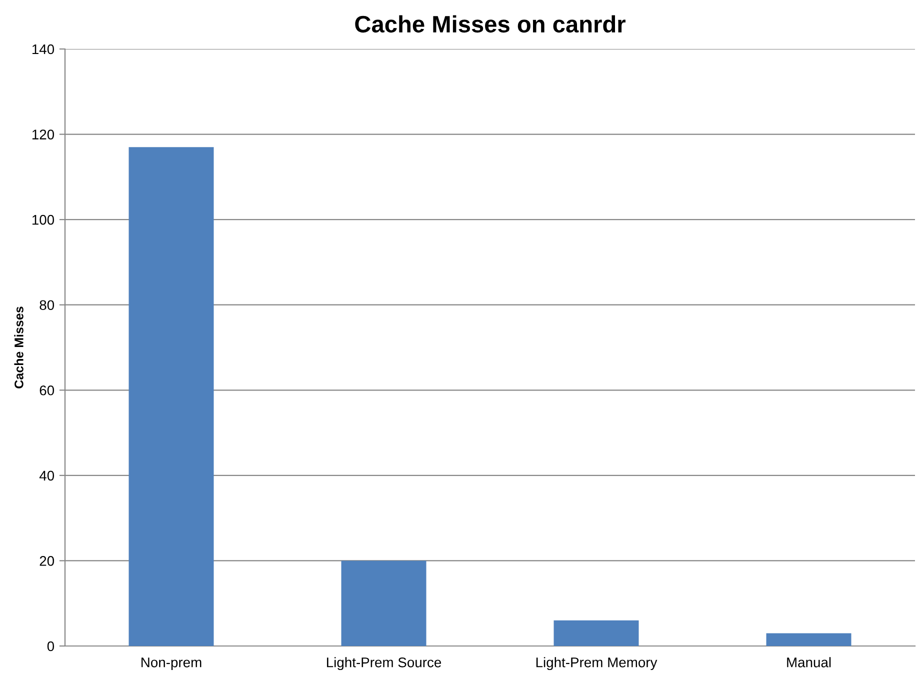  I want to click on y-tick-label: 120, so click(43, 135).